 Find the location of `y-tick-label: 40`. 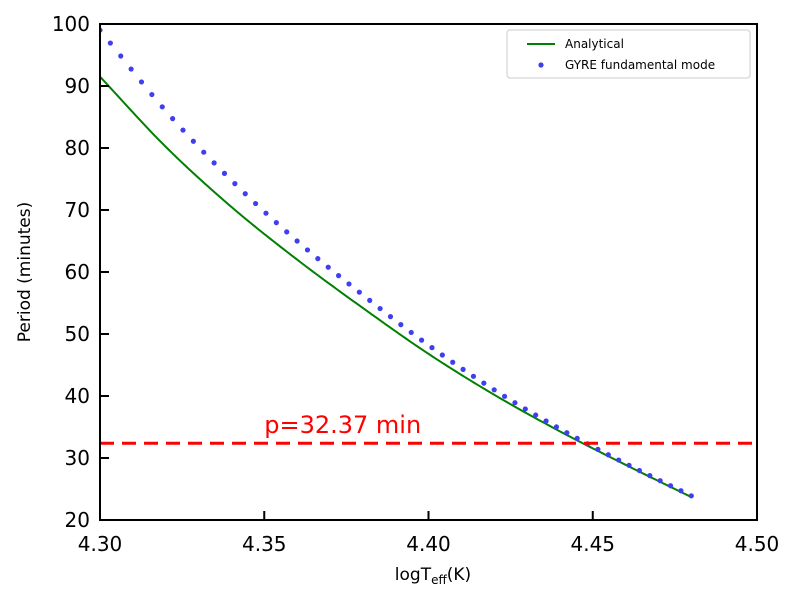

y-tick-label: 40 is located at coordinates (77, 396).